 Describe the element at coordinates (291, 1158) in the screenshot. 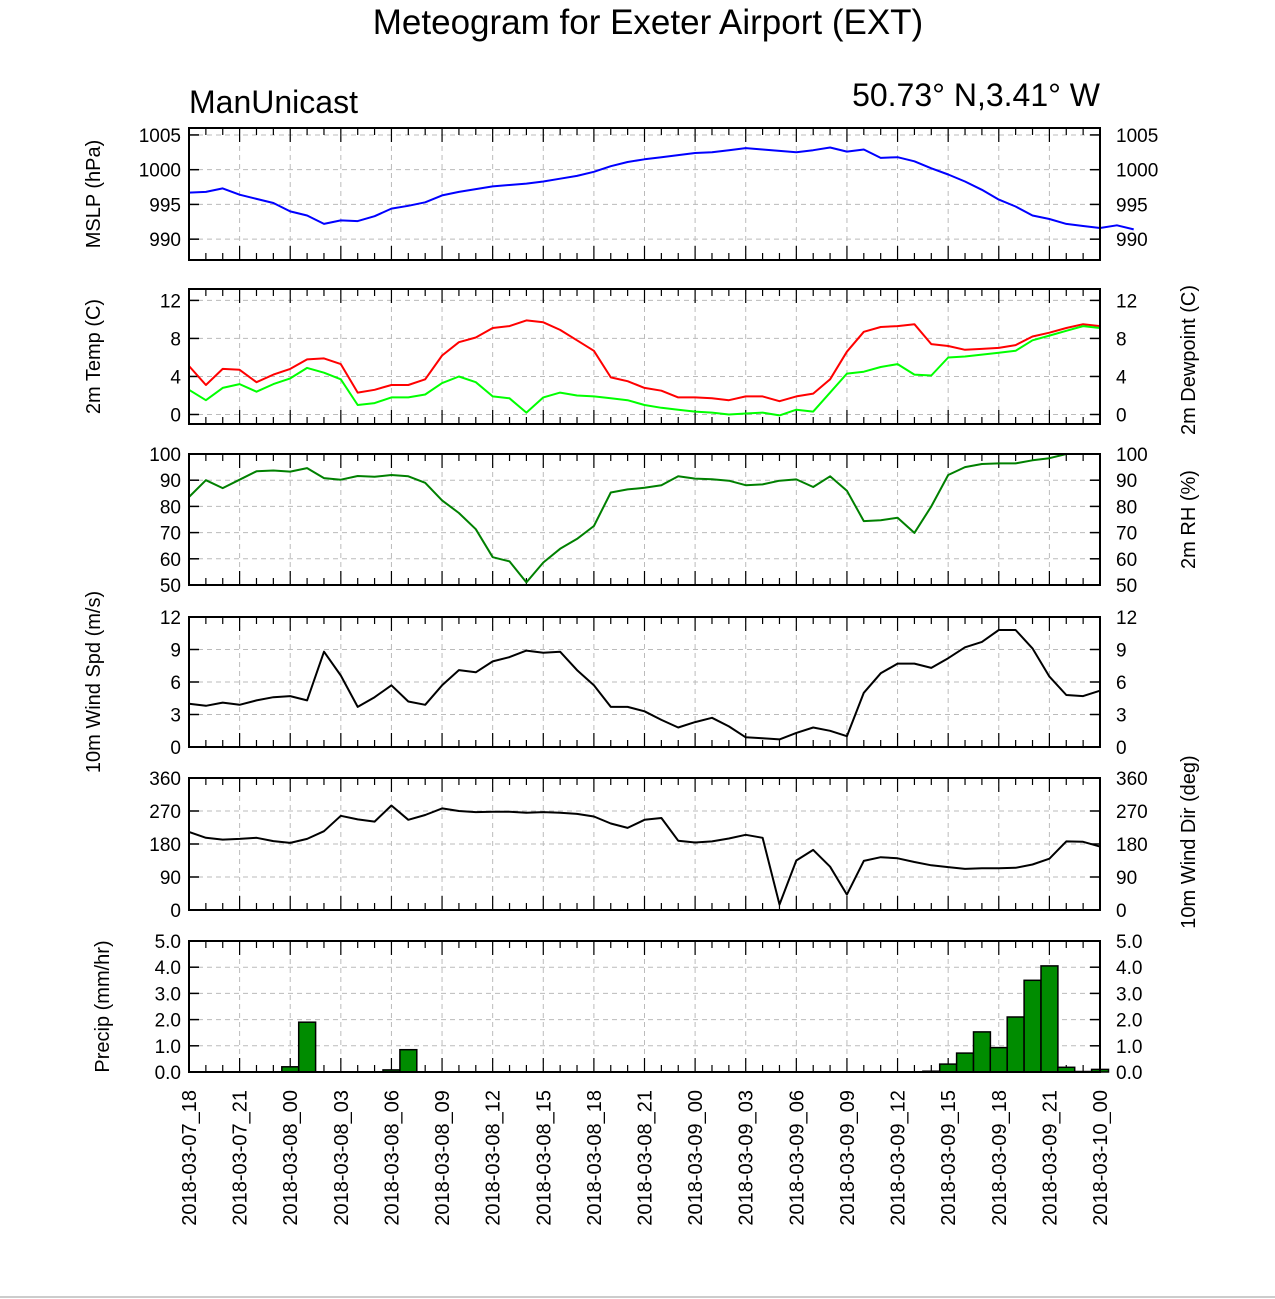

I see `x-tick-label: 2018-03-08_00` at that location.